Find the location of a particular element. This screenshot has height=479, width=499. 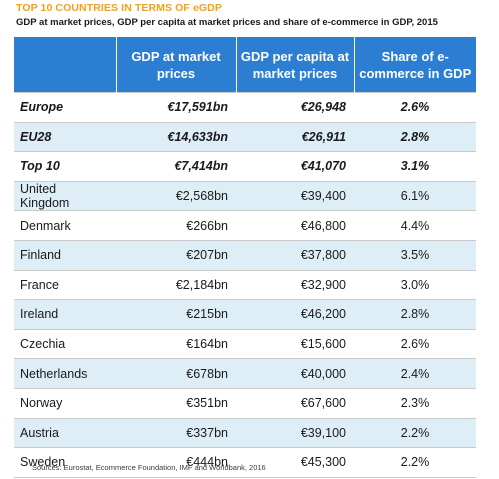

table-row: EU28 €14,633bn €26,911 2.8% is located at coordinates (245, 136).